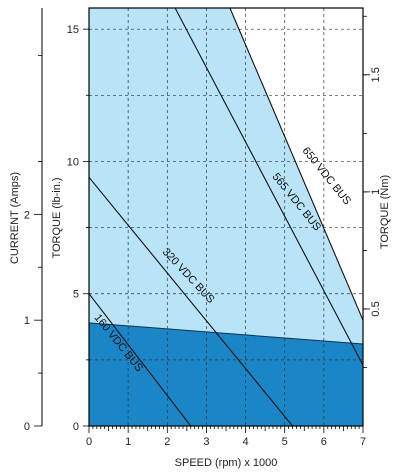 The width and height of the screenshot is (399, 475). I want to click on continuous-limit-line, so click(226, 333).